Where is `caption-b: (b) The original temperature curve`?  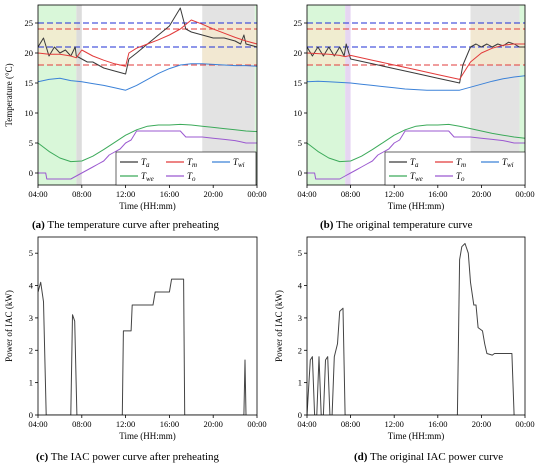 caption-b: (b) The original temperature curve is located at coordinates (396, 225).